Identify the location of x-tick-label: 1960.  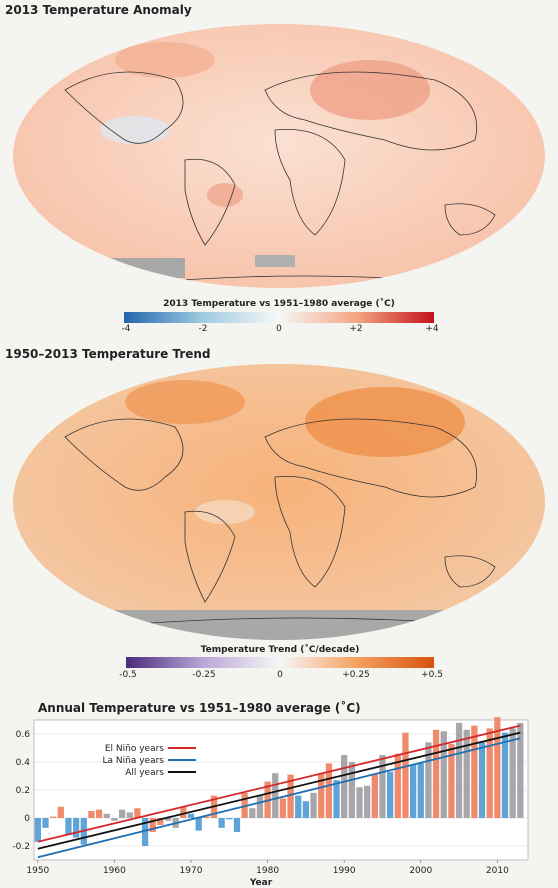
(114, 871).